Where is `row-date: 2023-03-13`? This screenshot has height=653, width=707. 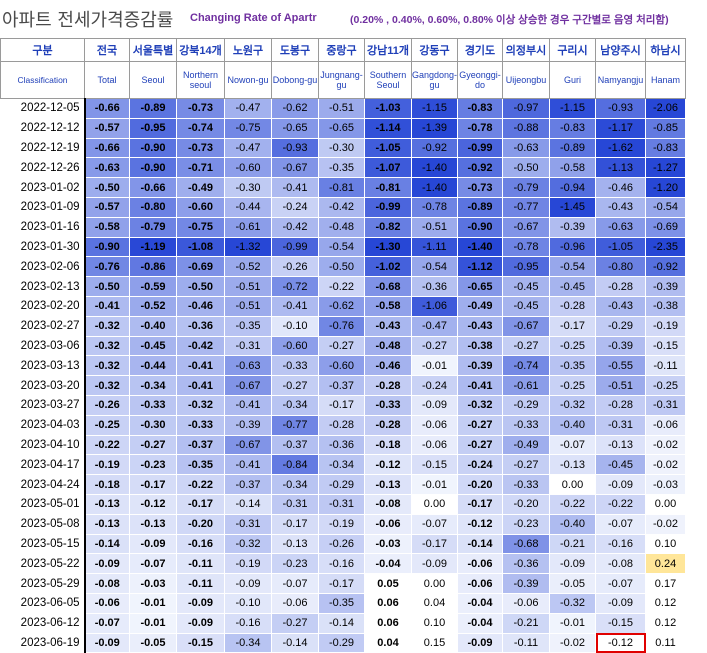 row-date: 2023-03-13 is located at coordinates (43, 366).